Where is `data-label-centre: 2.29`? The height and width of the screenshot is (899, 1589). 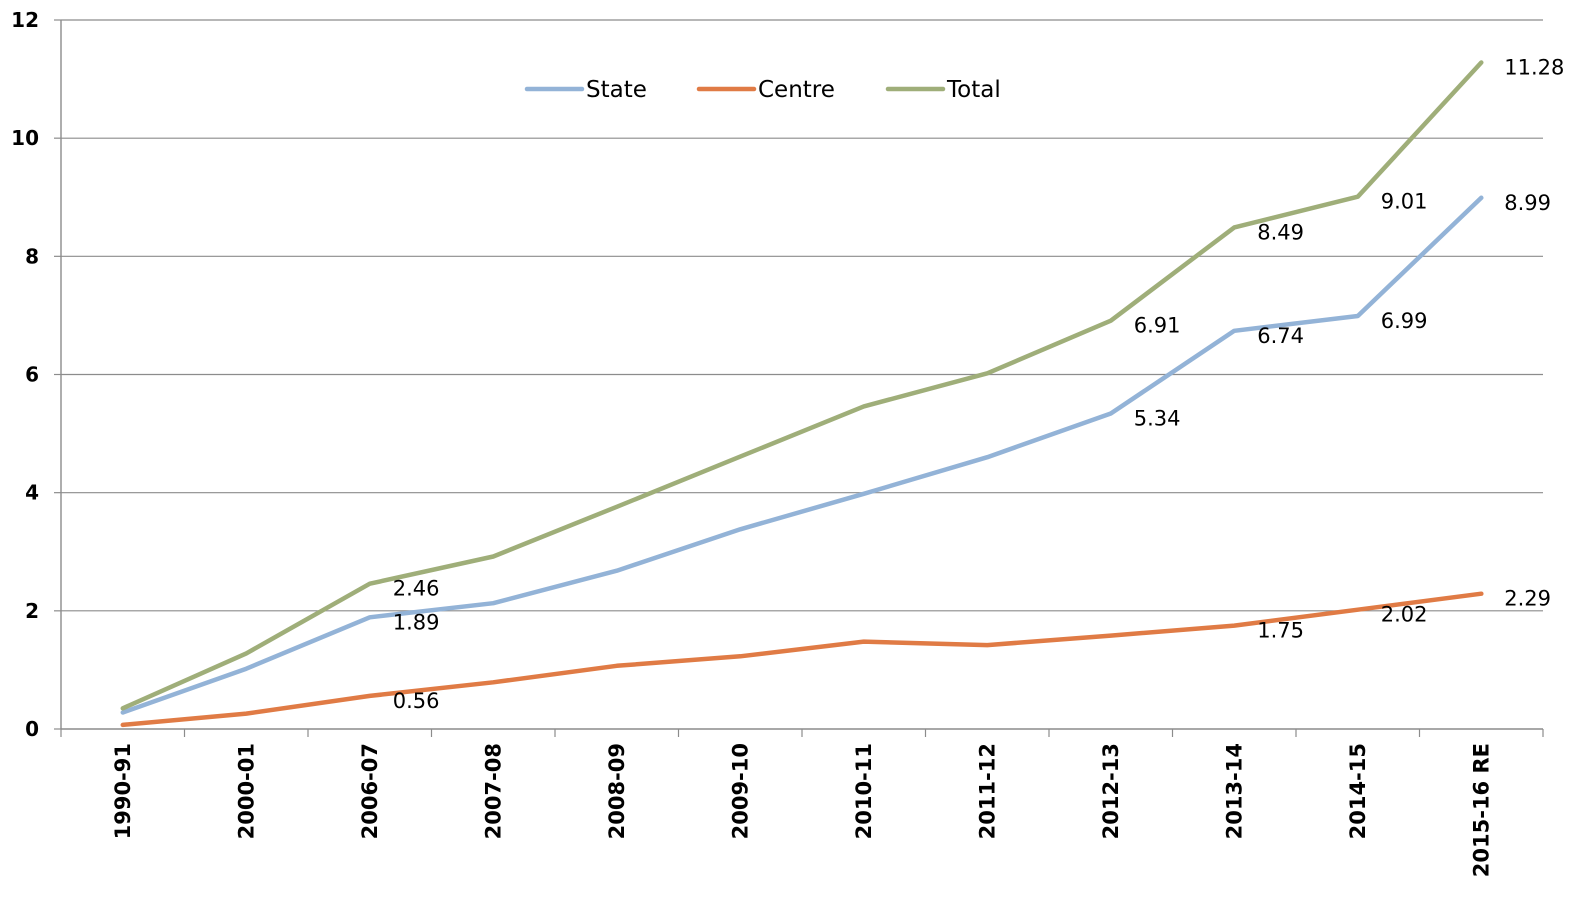 data-label-centre: 2.29 is located at coordinates (1527, 599).